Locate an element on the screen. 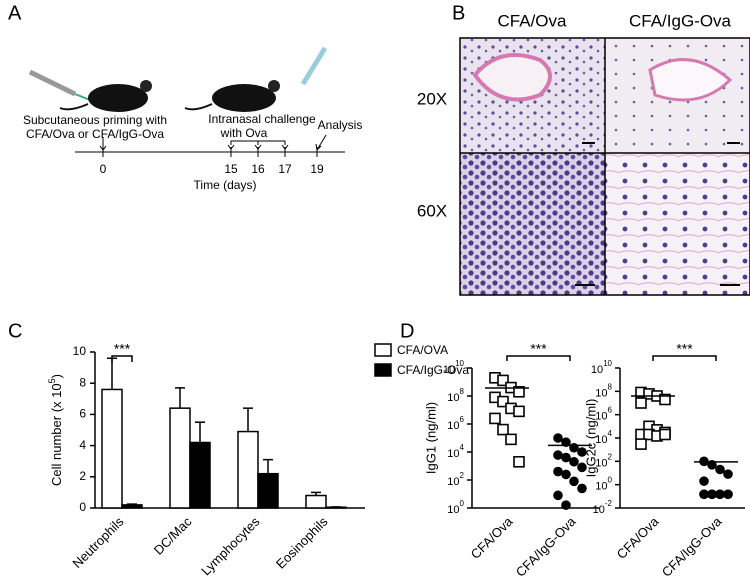 The height and width of the screenshot is (585, 750). panel-letter: D is located at coordinates (407, 331).